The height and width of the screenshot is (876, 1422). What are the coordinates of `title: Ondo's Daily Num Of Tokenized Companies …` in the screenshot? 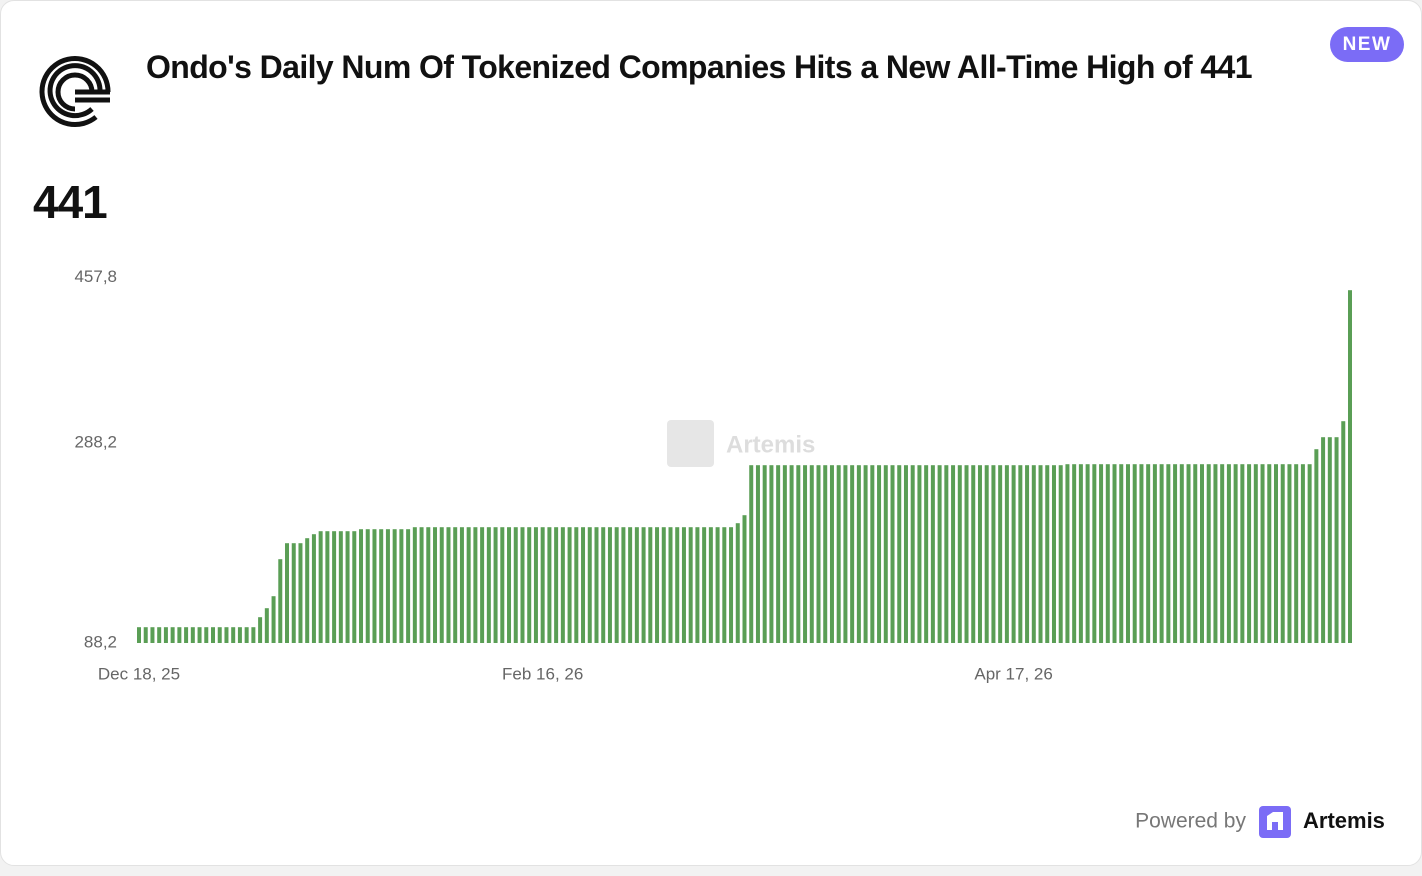 It's located at (699, 67).